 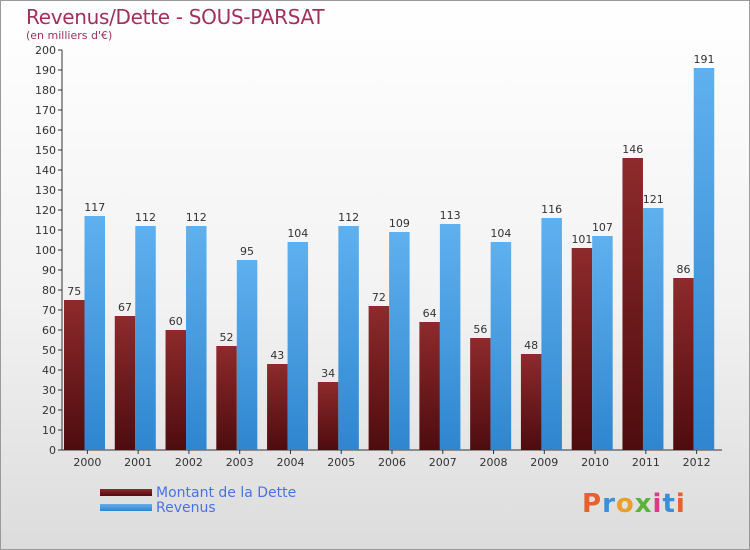 What do you see at coordinates (126, 507) in the screenshot?
I see `legend-swatch-revenus` at bounding box center [126, 507].